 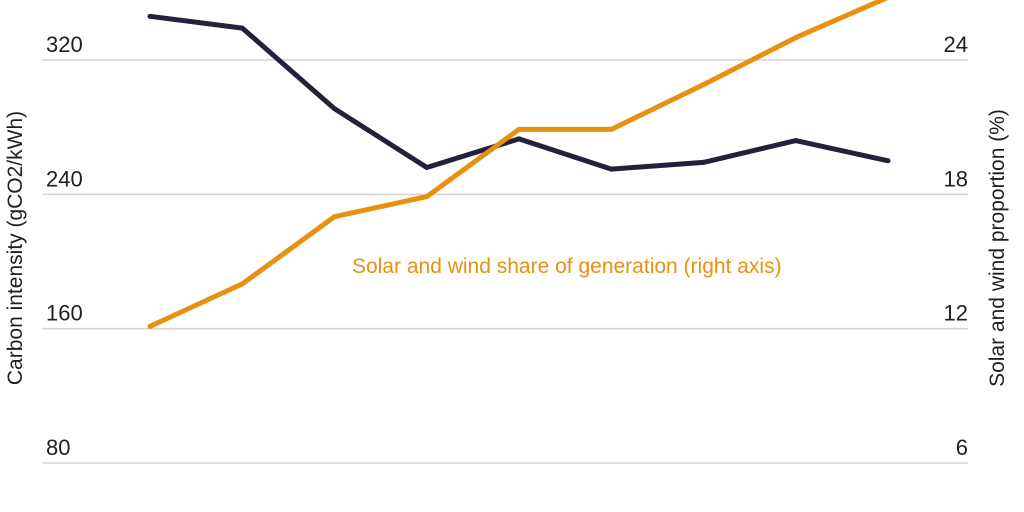 What do you see at coordinates (956, 44) in the screenshot?
I see `right-tick-label: 24` at bounding box center [956, 44].